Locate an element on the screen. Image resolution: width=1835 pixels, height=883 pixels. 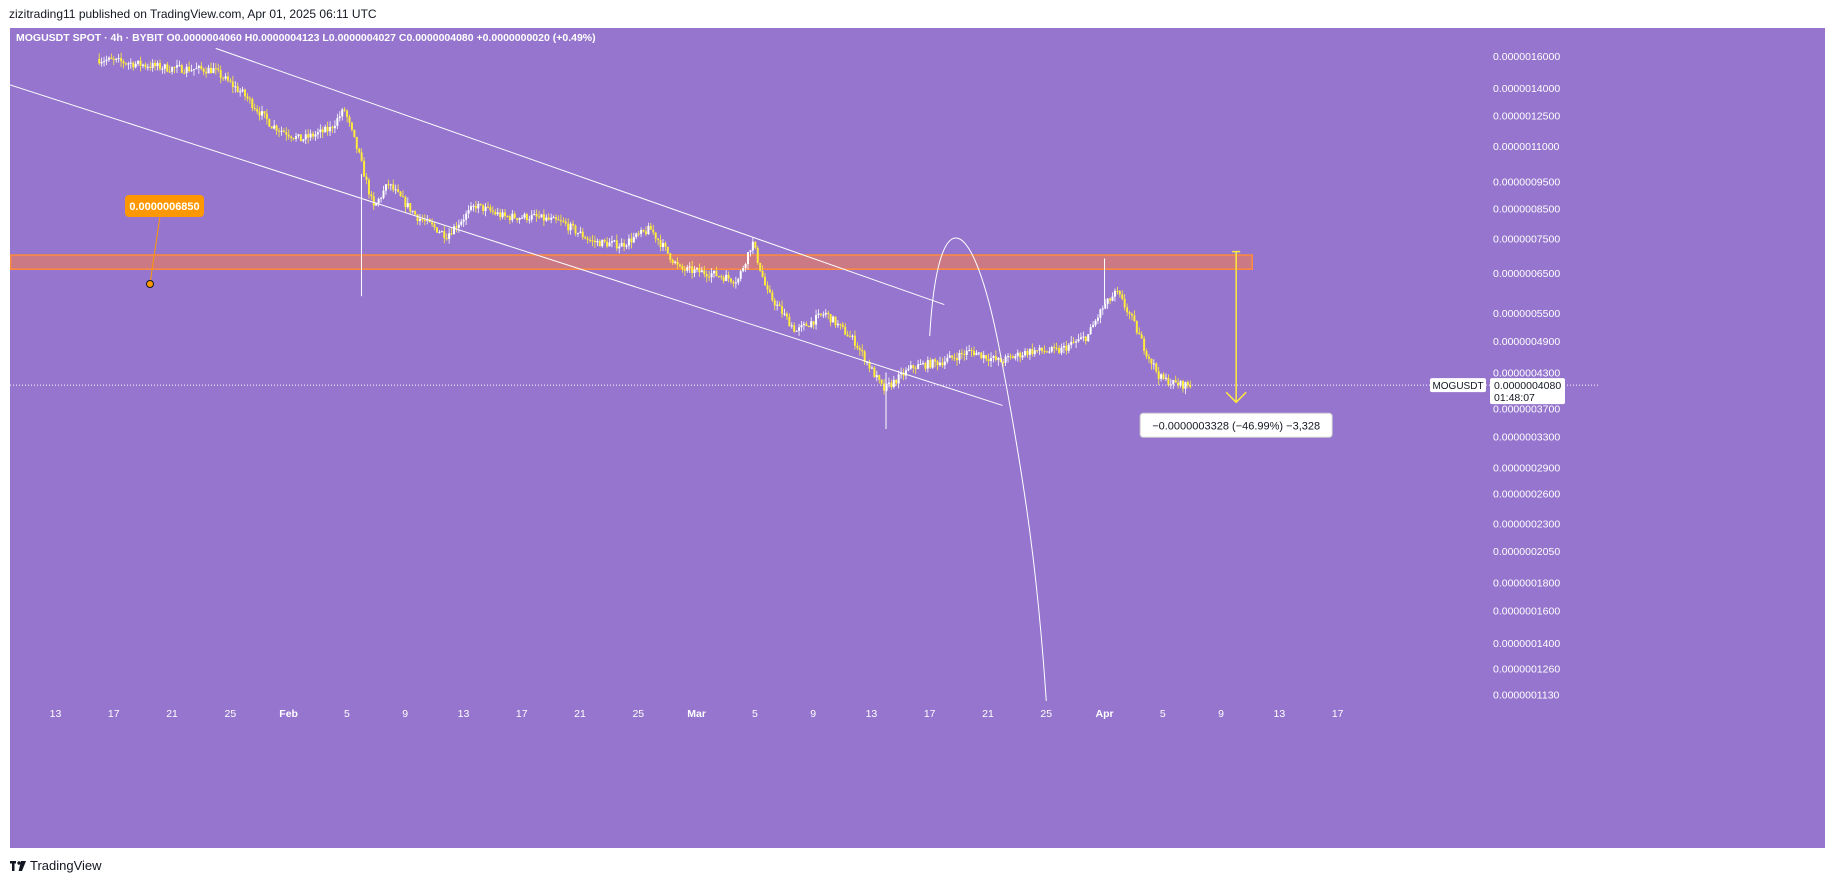
resistance-zone is located at coordinates (631, 262).